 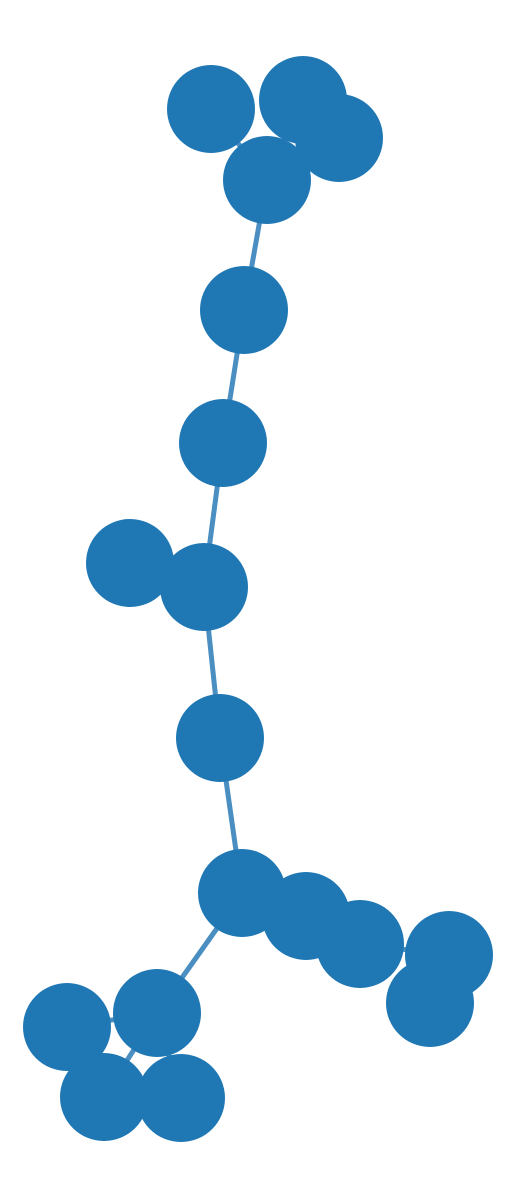 What do you see at coordinates (220, 738) in the screenshot?
I see `graph-node-n9` at bounding box center [220, 738].